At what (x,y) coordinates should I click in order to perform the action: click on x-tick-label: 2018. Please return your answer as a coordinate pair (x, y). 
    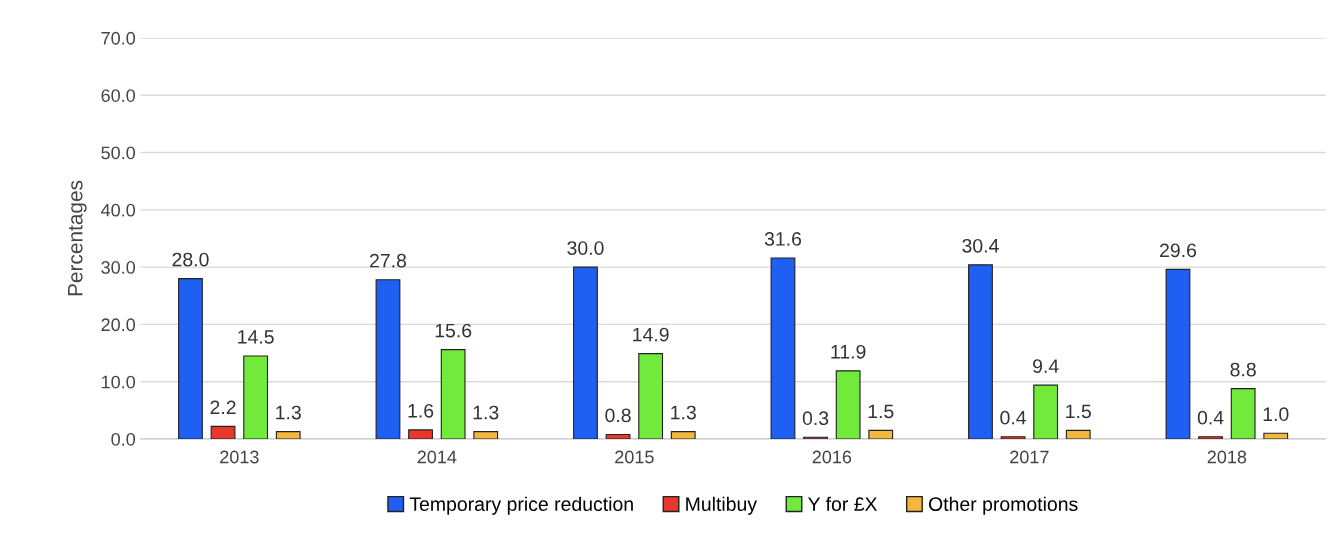
    Looking at the image, I should click on (1227, 457).